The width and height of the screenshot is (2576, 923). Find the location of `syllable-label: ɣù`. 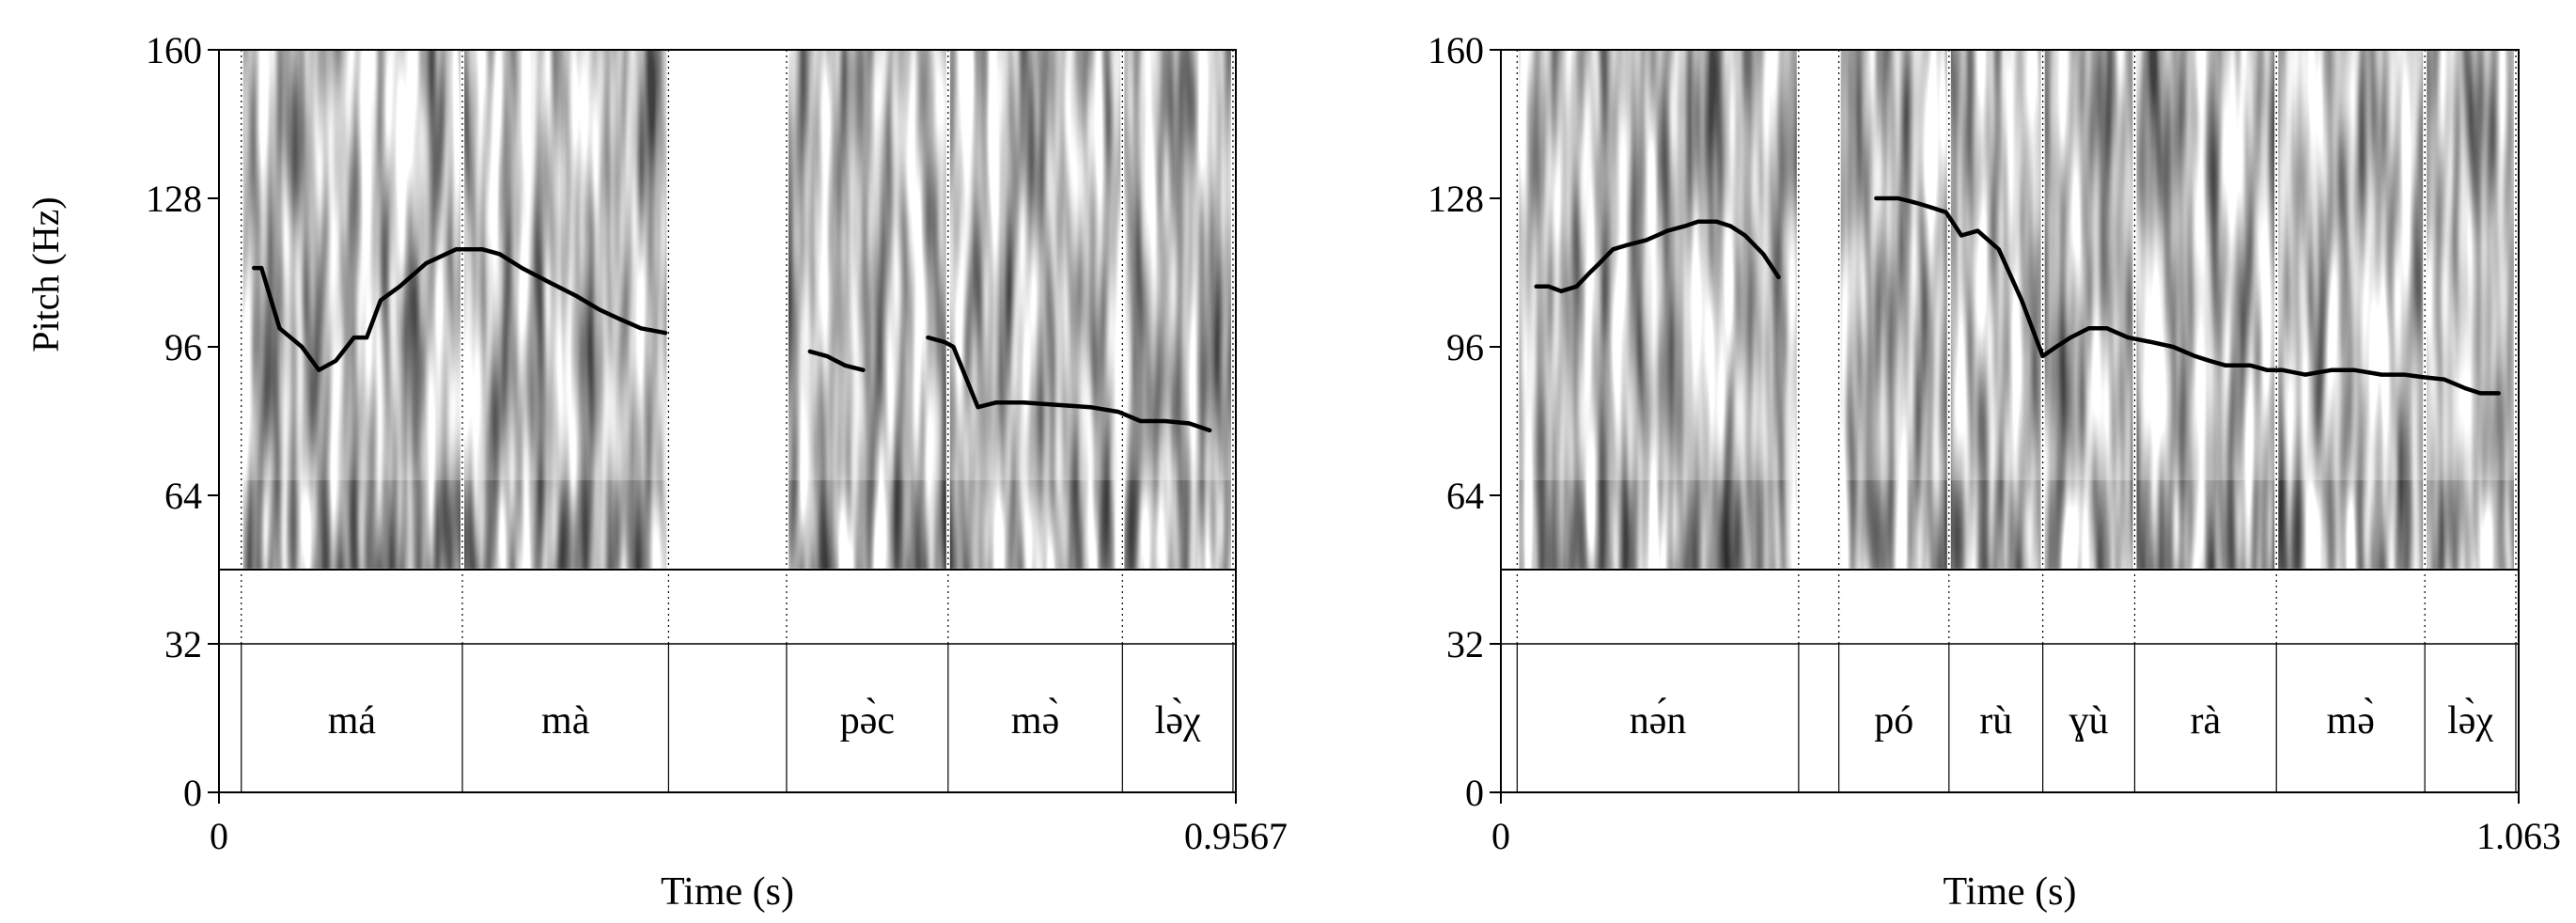

syllable-label: ɣù is located at coordinates (2089, 721).